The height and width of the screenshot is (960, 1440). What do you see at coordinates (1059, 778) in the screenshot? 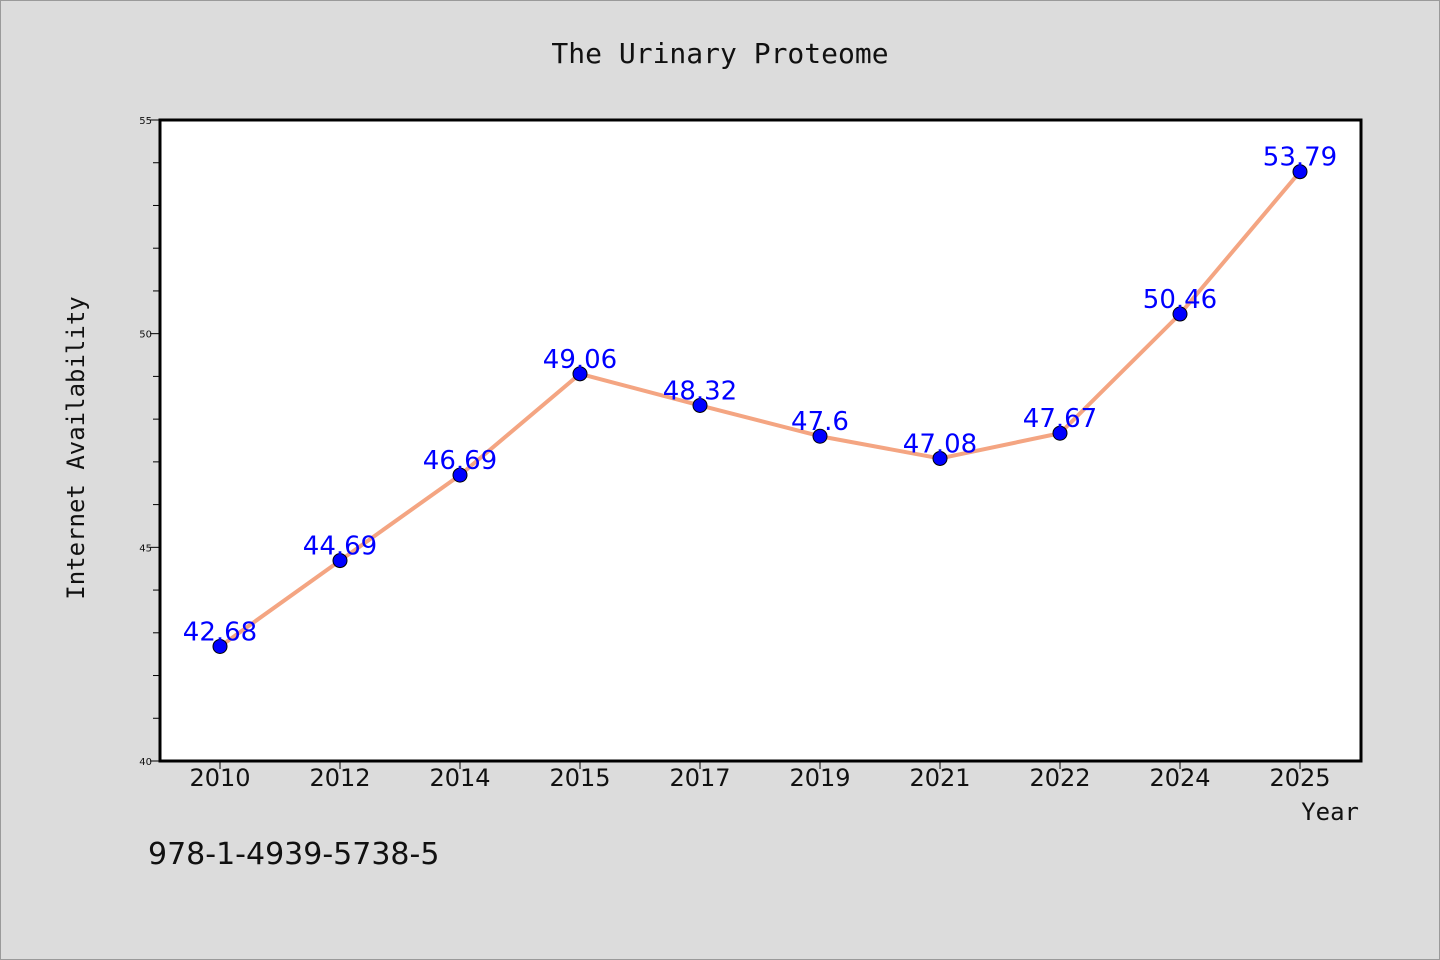
I see `x-tick-label: 2022` at bounding box center [1059, 778].